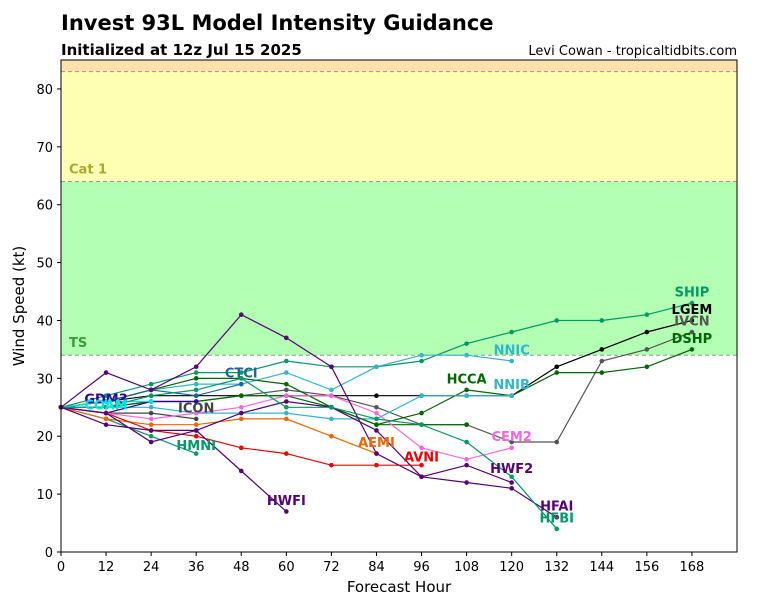 This screenshot has width=768, height=600. Describe the element at coordinates (511, 567) in the screenshot. I see `x-tick-label: 120` at that location.